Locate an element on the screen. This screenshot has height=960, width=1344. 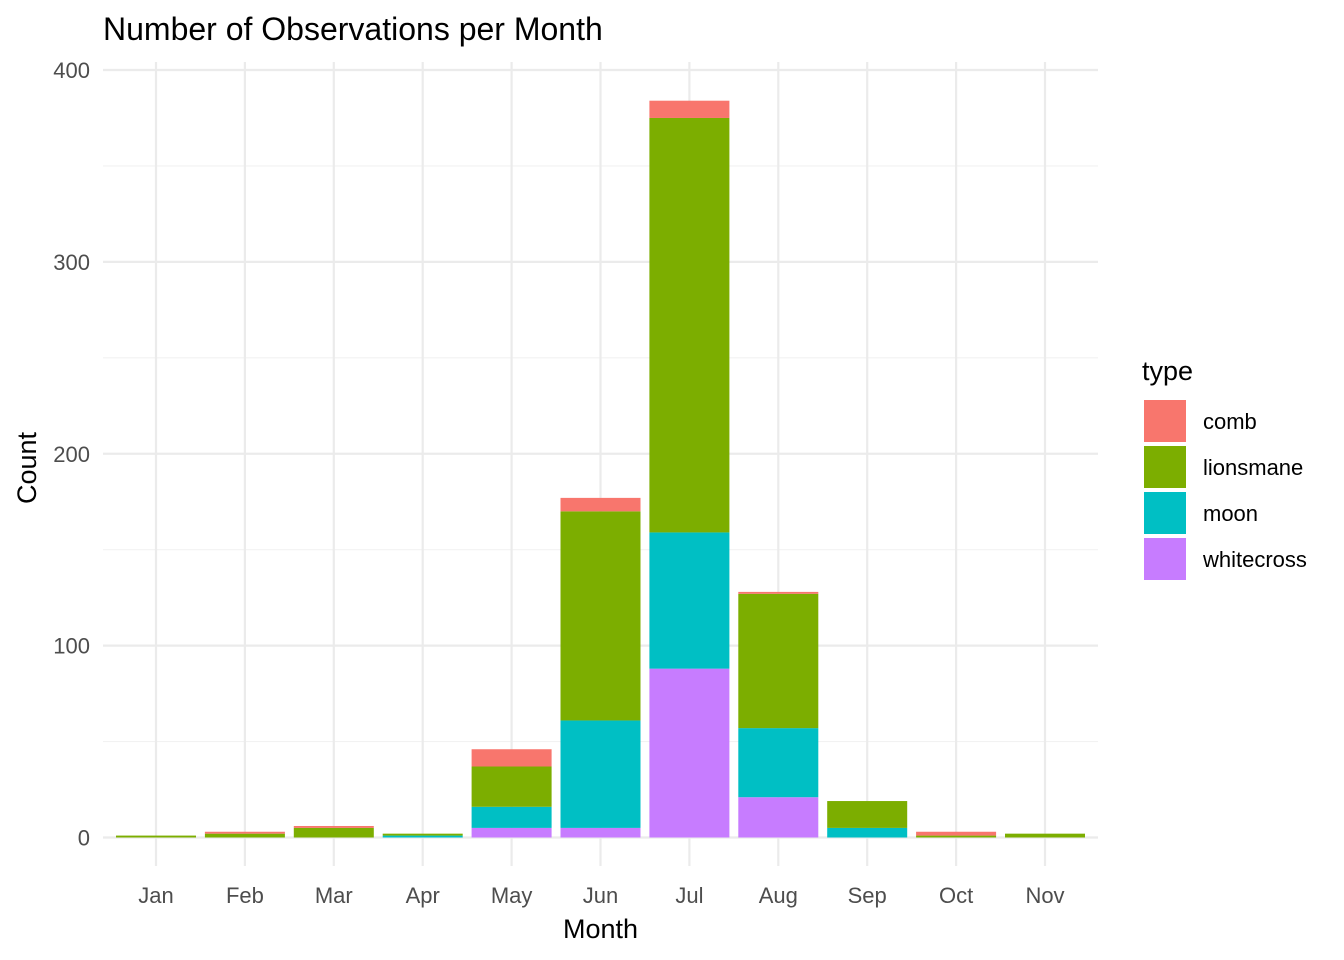
y-tick-label: 200 is located at coordinates (71, 454).